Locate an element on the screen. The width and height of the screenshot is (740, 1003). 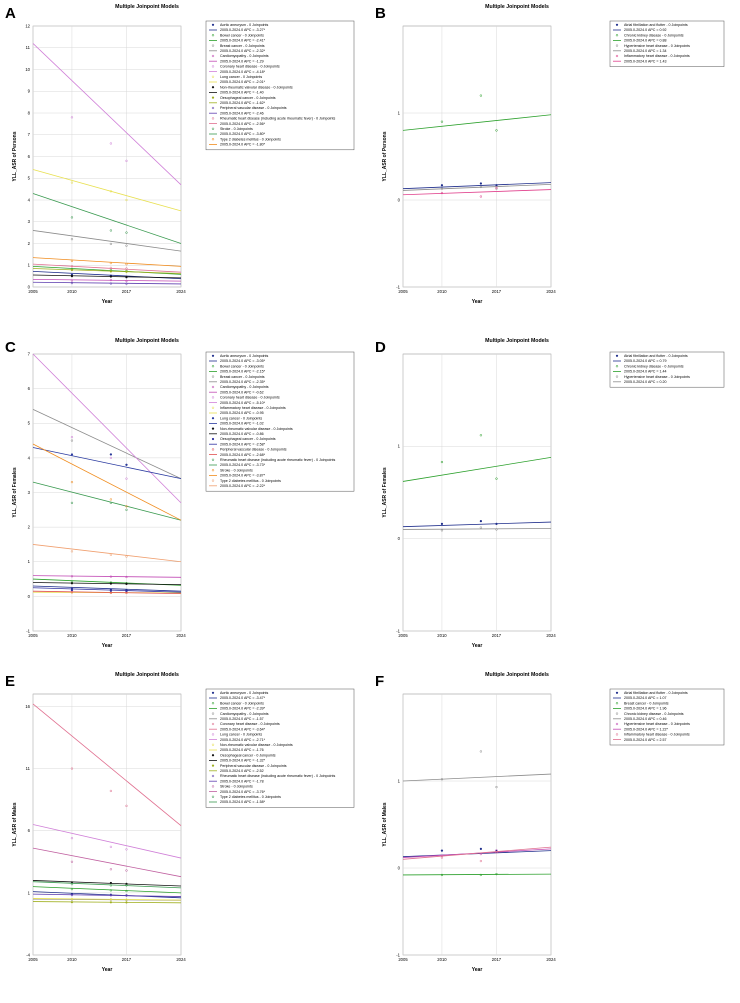
y-tick-label: 6 is located at coordinates (29, 156).